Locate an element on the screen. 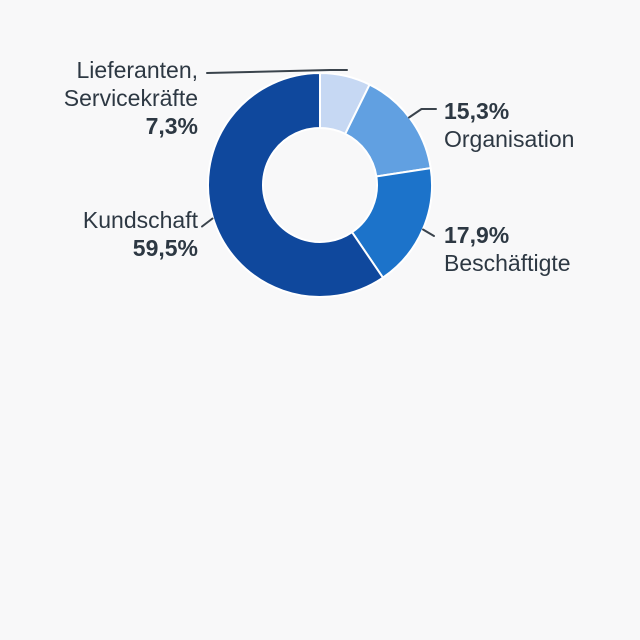  leader-line-lieferanten is located at coordinates (277, 71).